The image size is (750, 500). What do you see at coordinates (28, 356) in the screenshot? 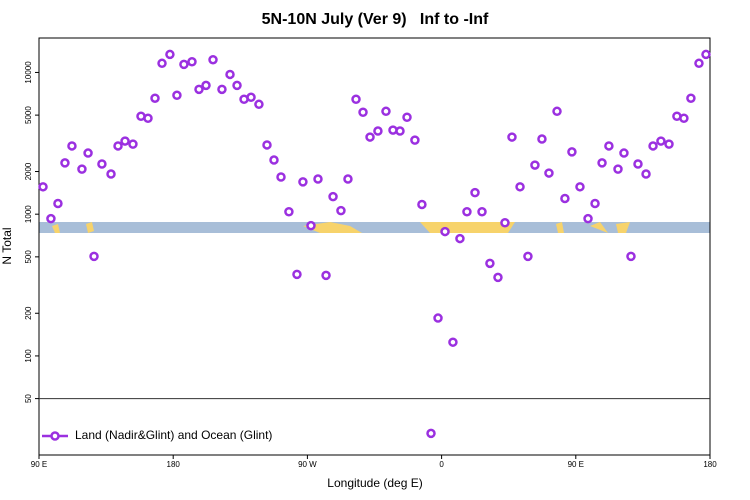
I see `y-tick-label: 100` at bounding box center [28, 356].